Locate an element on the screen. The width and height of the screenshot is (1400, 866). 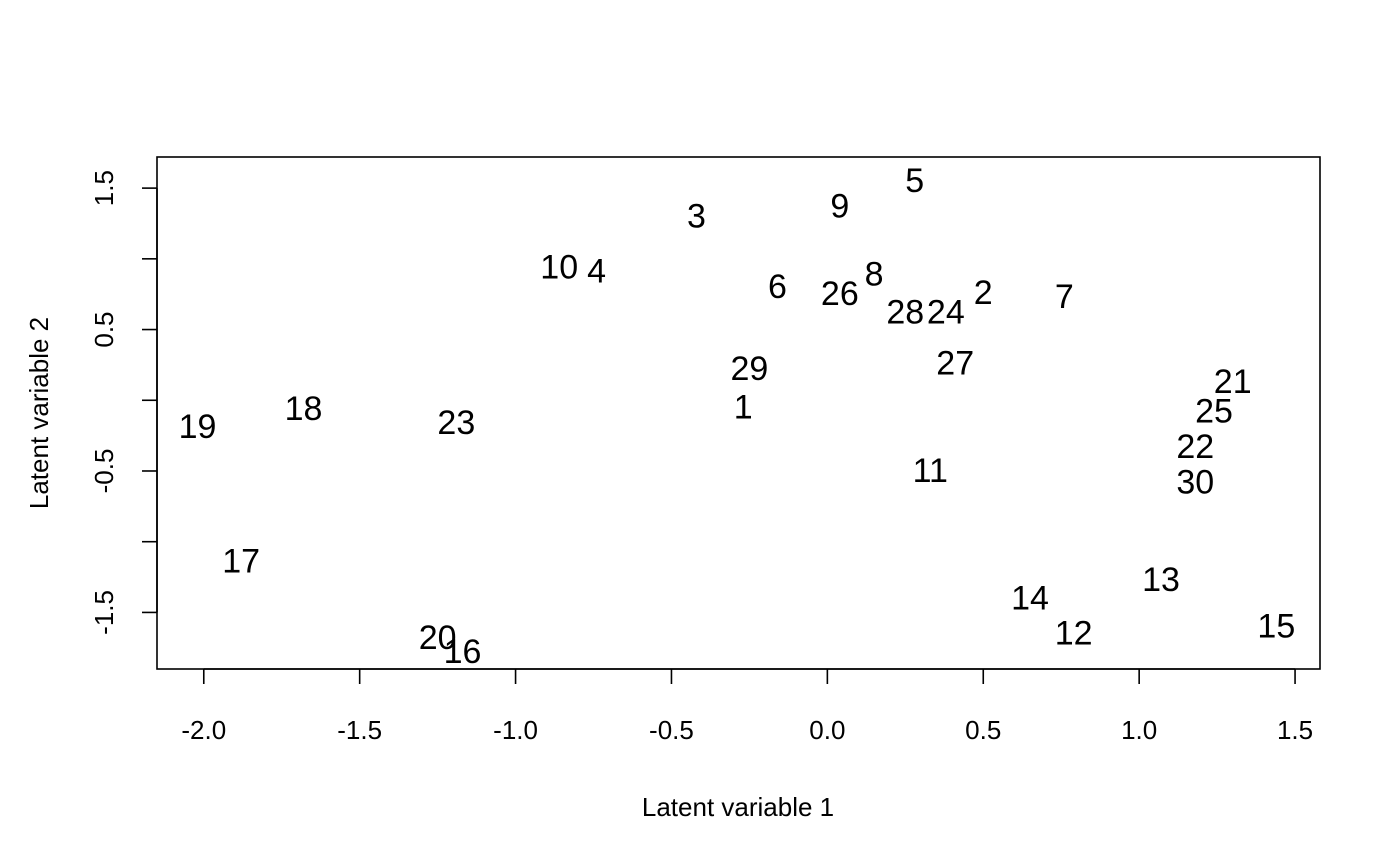
point-label-9: 9 is located at coordinates (839, 207).